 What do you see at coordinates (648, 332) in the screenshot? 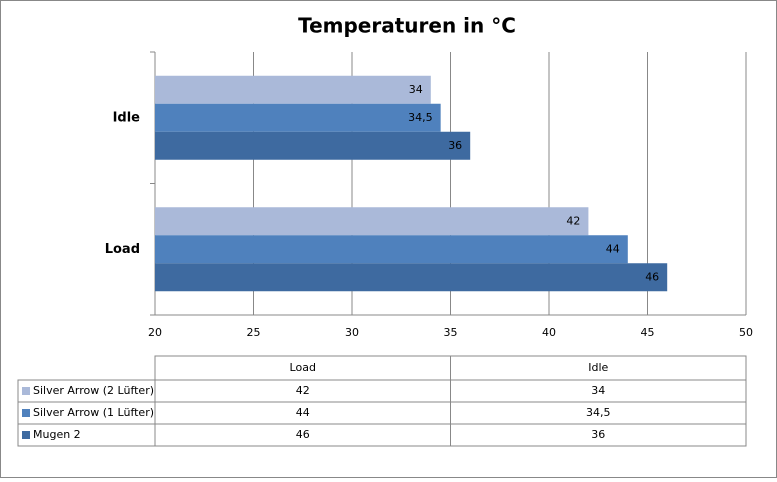
I see `x-tick-label: 45` at bounding box center [648, 332].